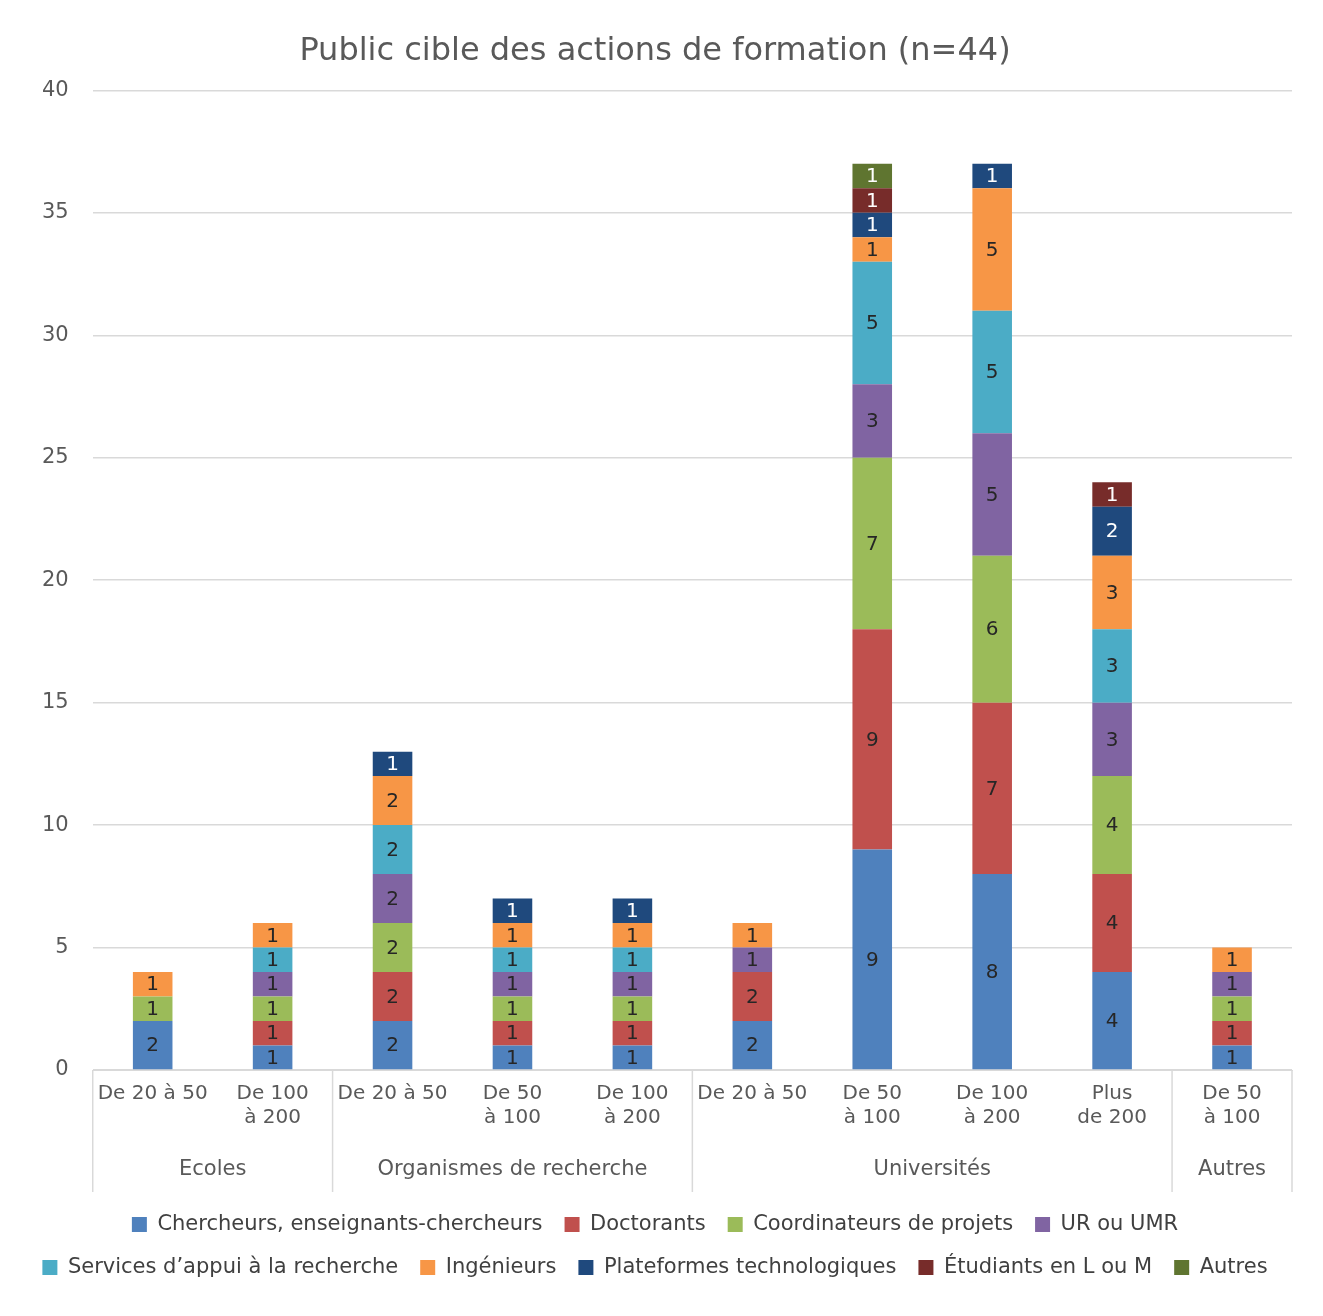 This screenshot has height=1316, width=1323. Describe the element at coordinates (1112, 1104) in the screenshot. I see `x-tick-label: Plus de 200` at that location.